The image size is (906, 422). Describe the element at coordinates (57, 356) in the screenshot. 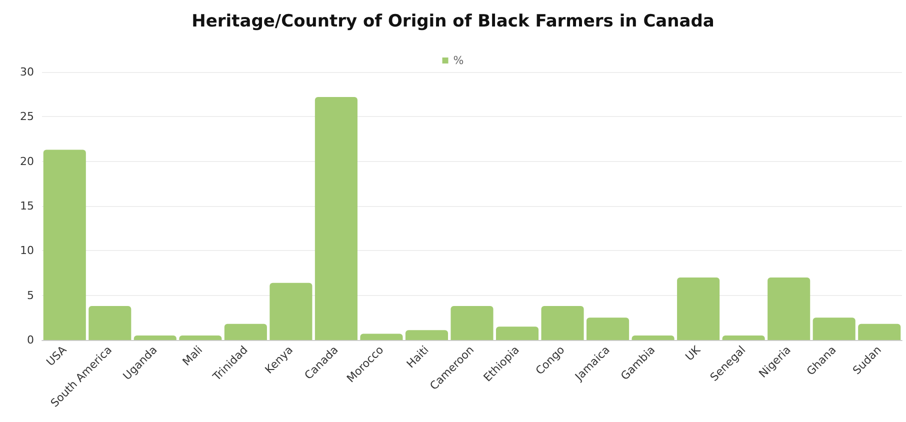

I see `x-tick-label: USA` at that location.